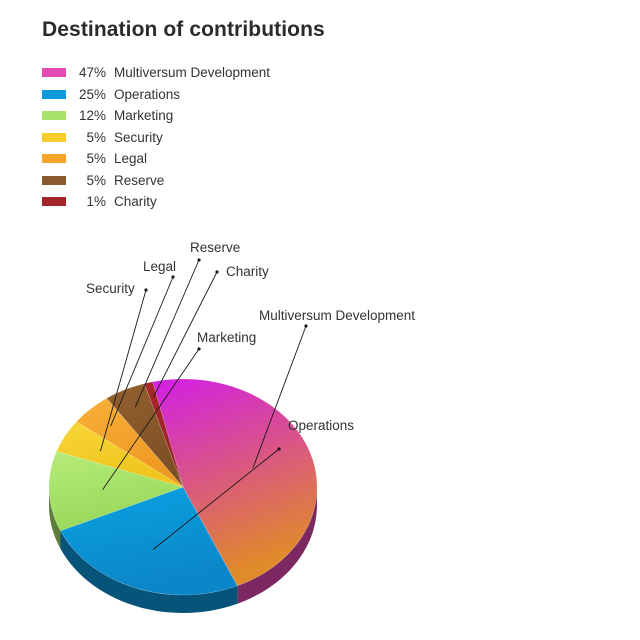 Image resolution: width=640 pixels, height=640 pixels. I want to click on legend-label: Marketing, so click(144, 116).